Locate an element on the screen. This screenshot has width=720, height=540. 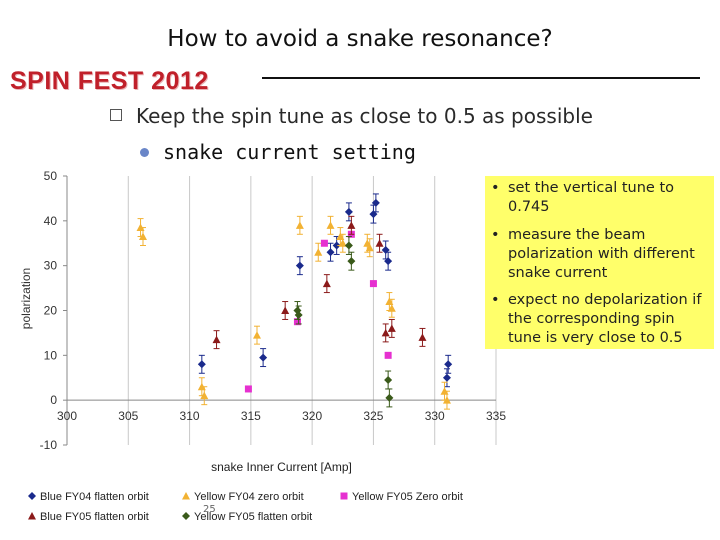
x-tick-label: 300 is located at coordinates (67, 416).